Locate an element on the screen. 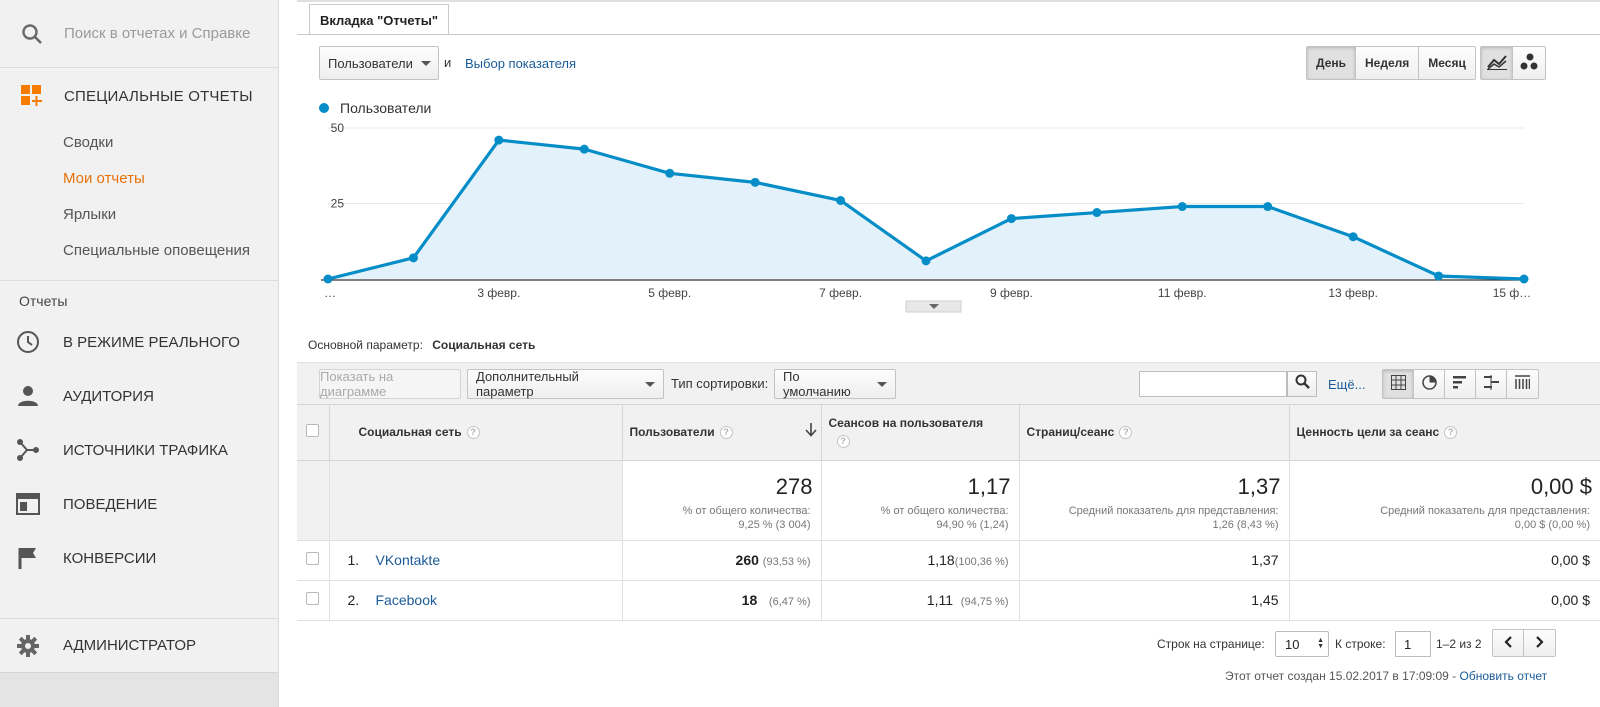 This screenshot has height=707, width=1600. sidebar-item-realtime: В РЕЖИМЕ РЕАЛЬНОГО is located at coordinates (139, 342).